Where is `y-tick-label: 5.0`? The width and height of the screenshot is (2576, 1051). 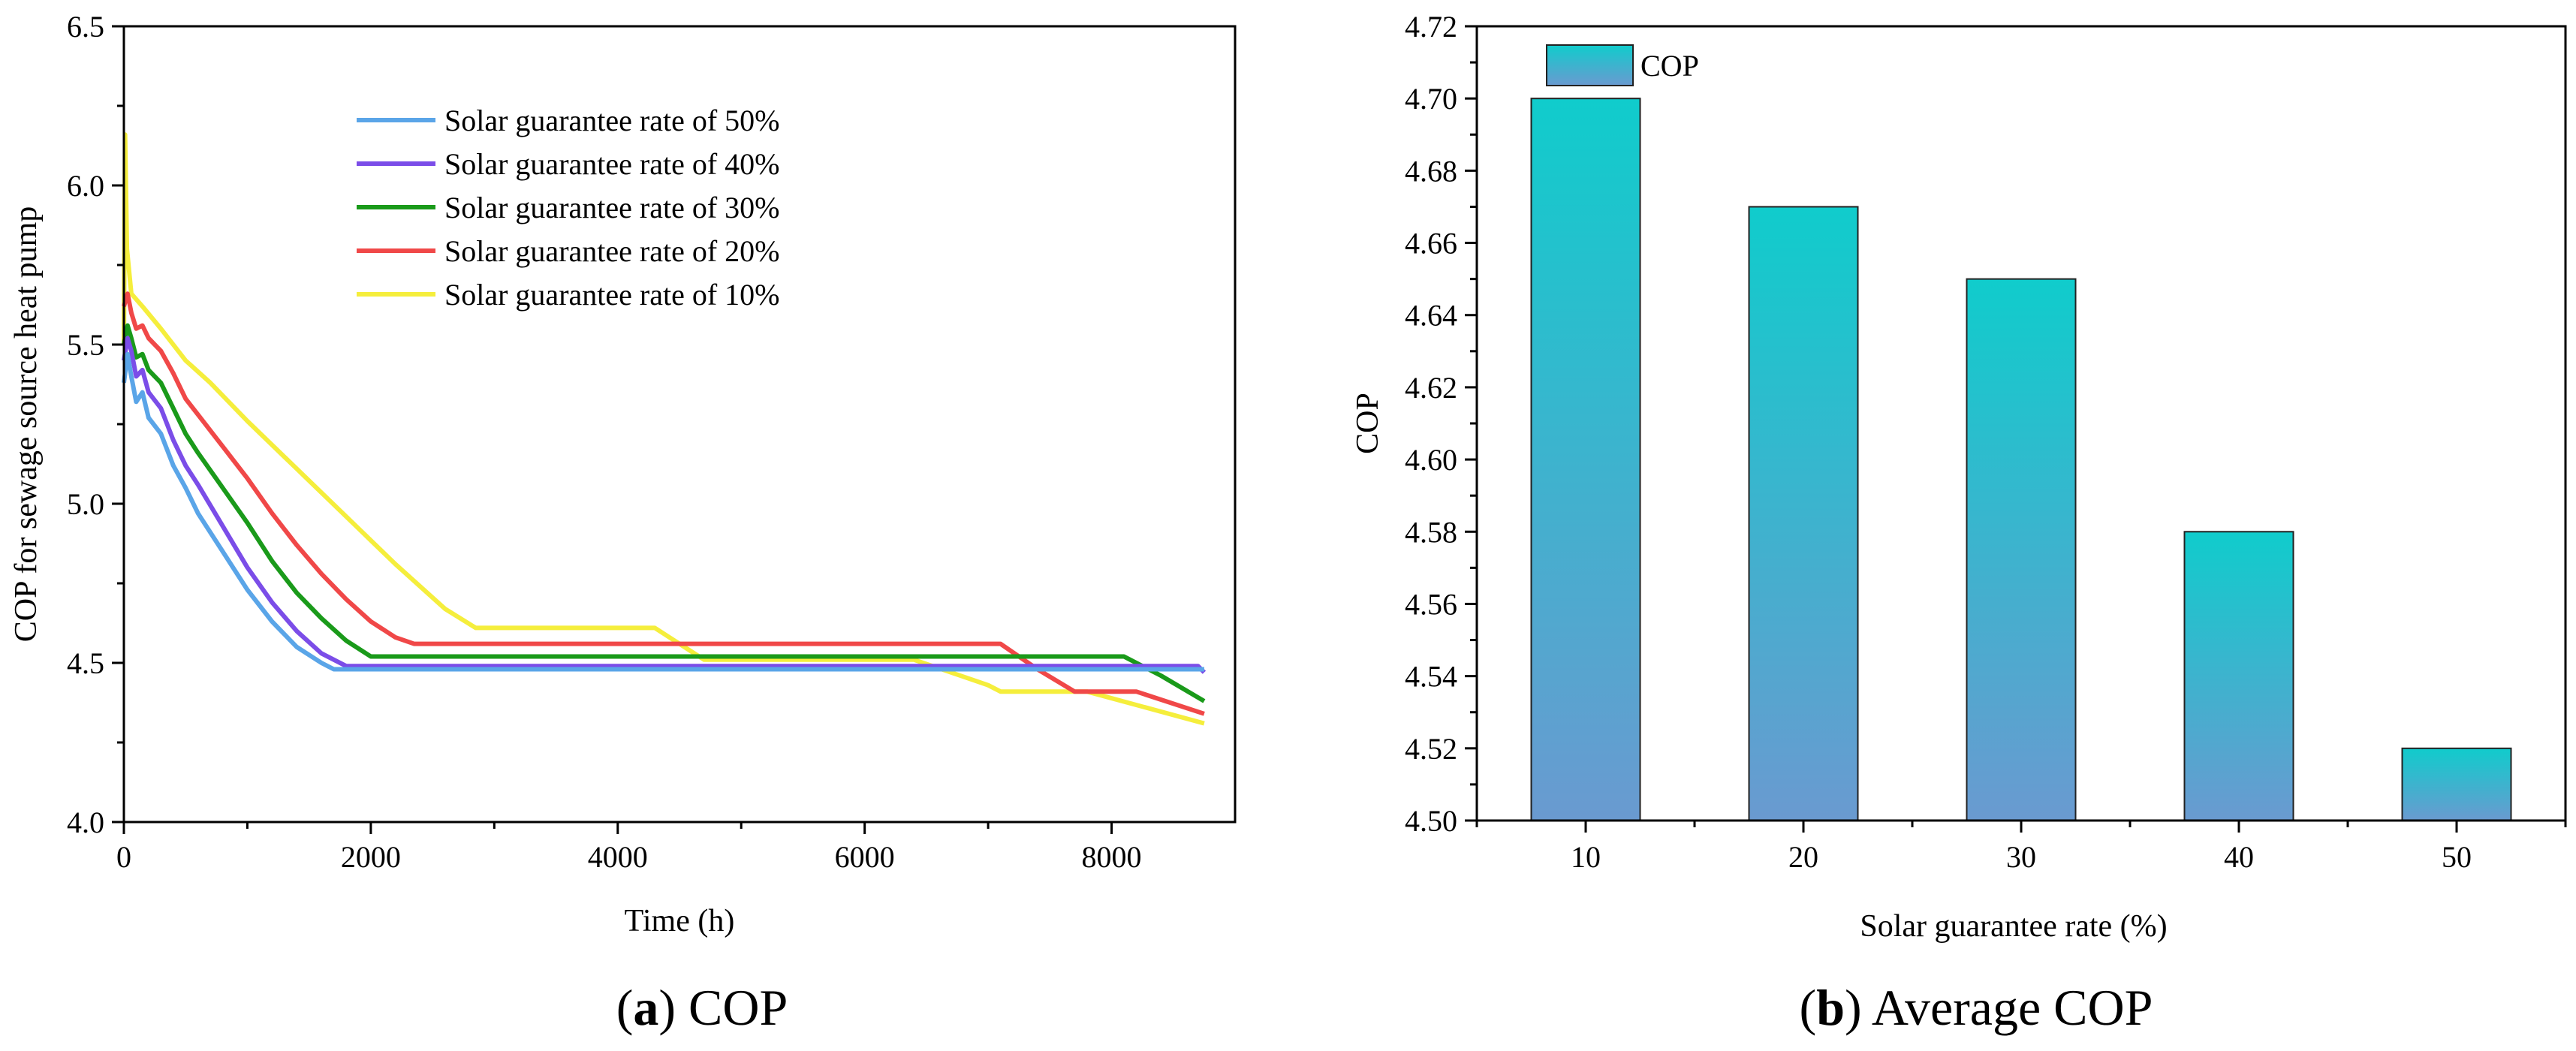 y-tick-label: 5.0 is located at coordinates (85, 504).